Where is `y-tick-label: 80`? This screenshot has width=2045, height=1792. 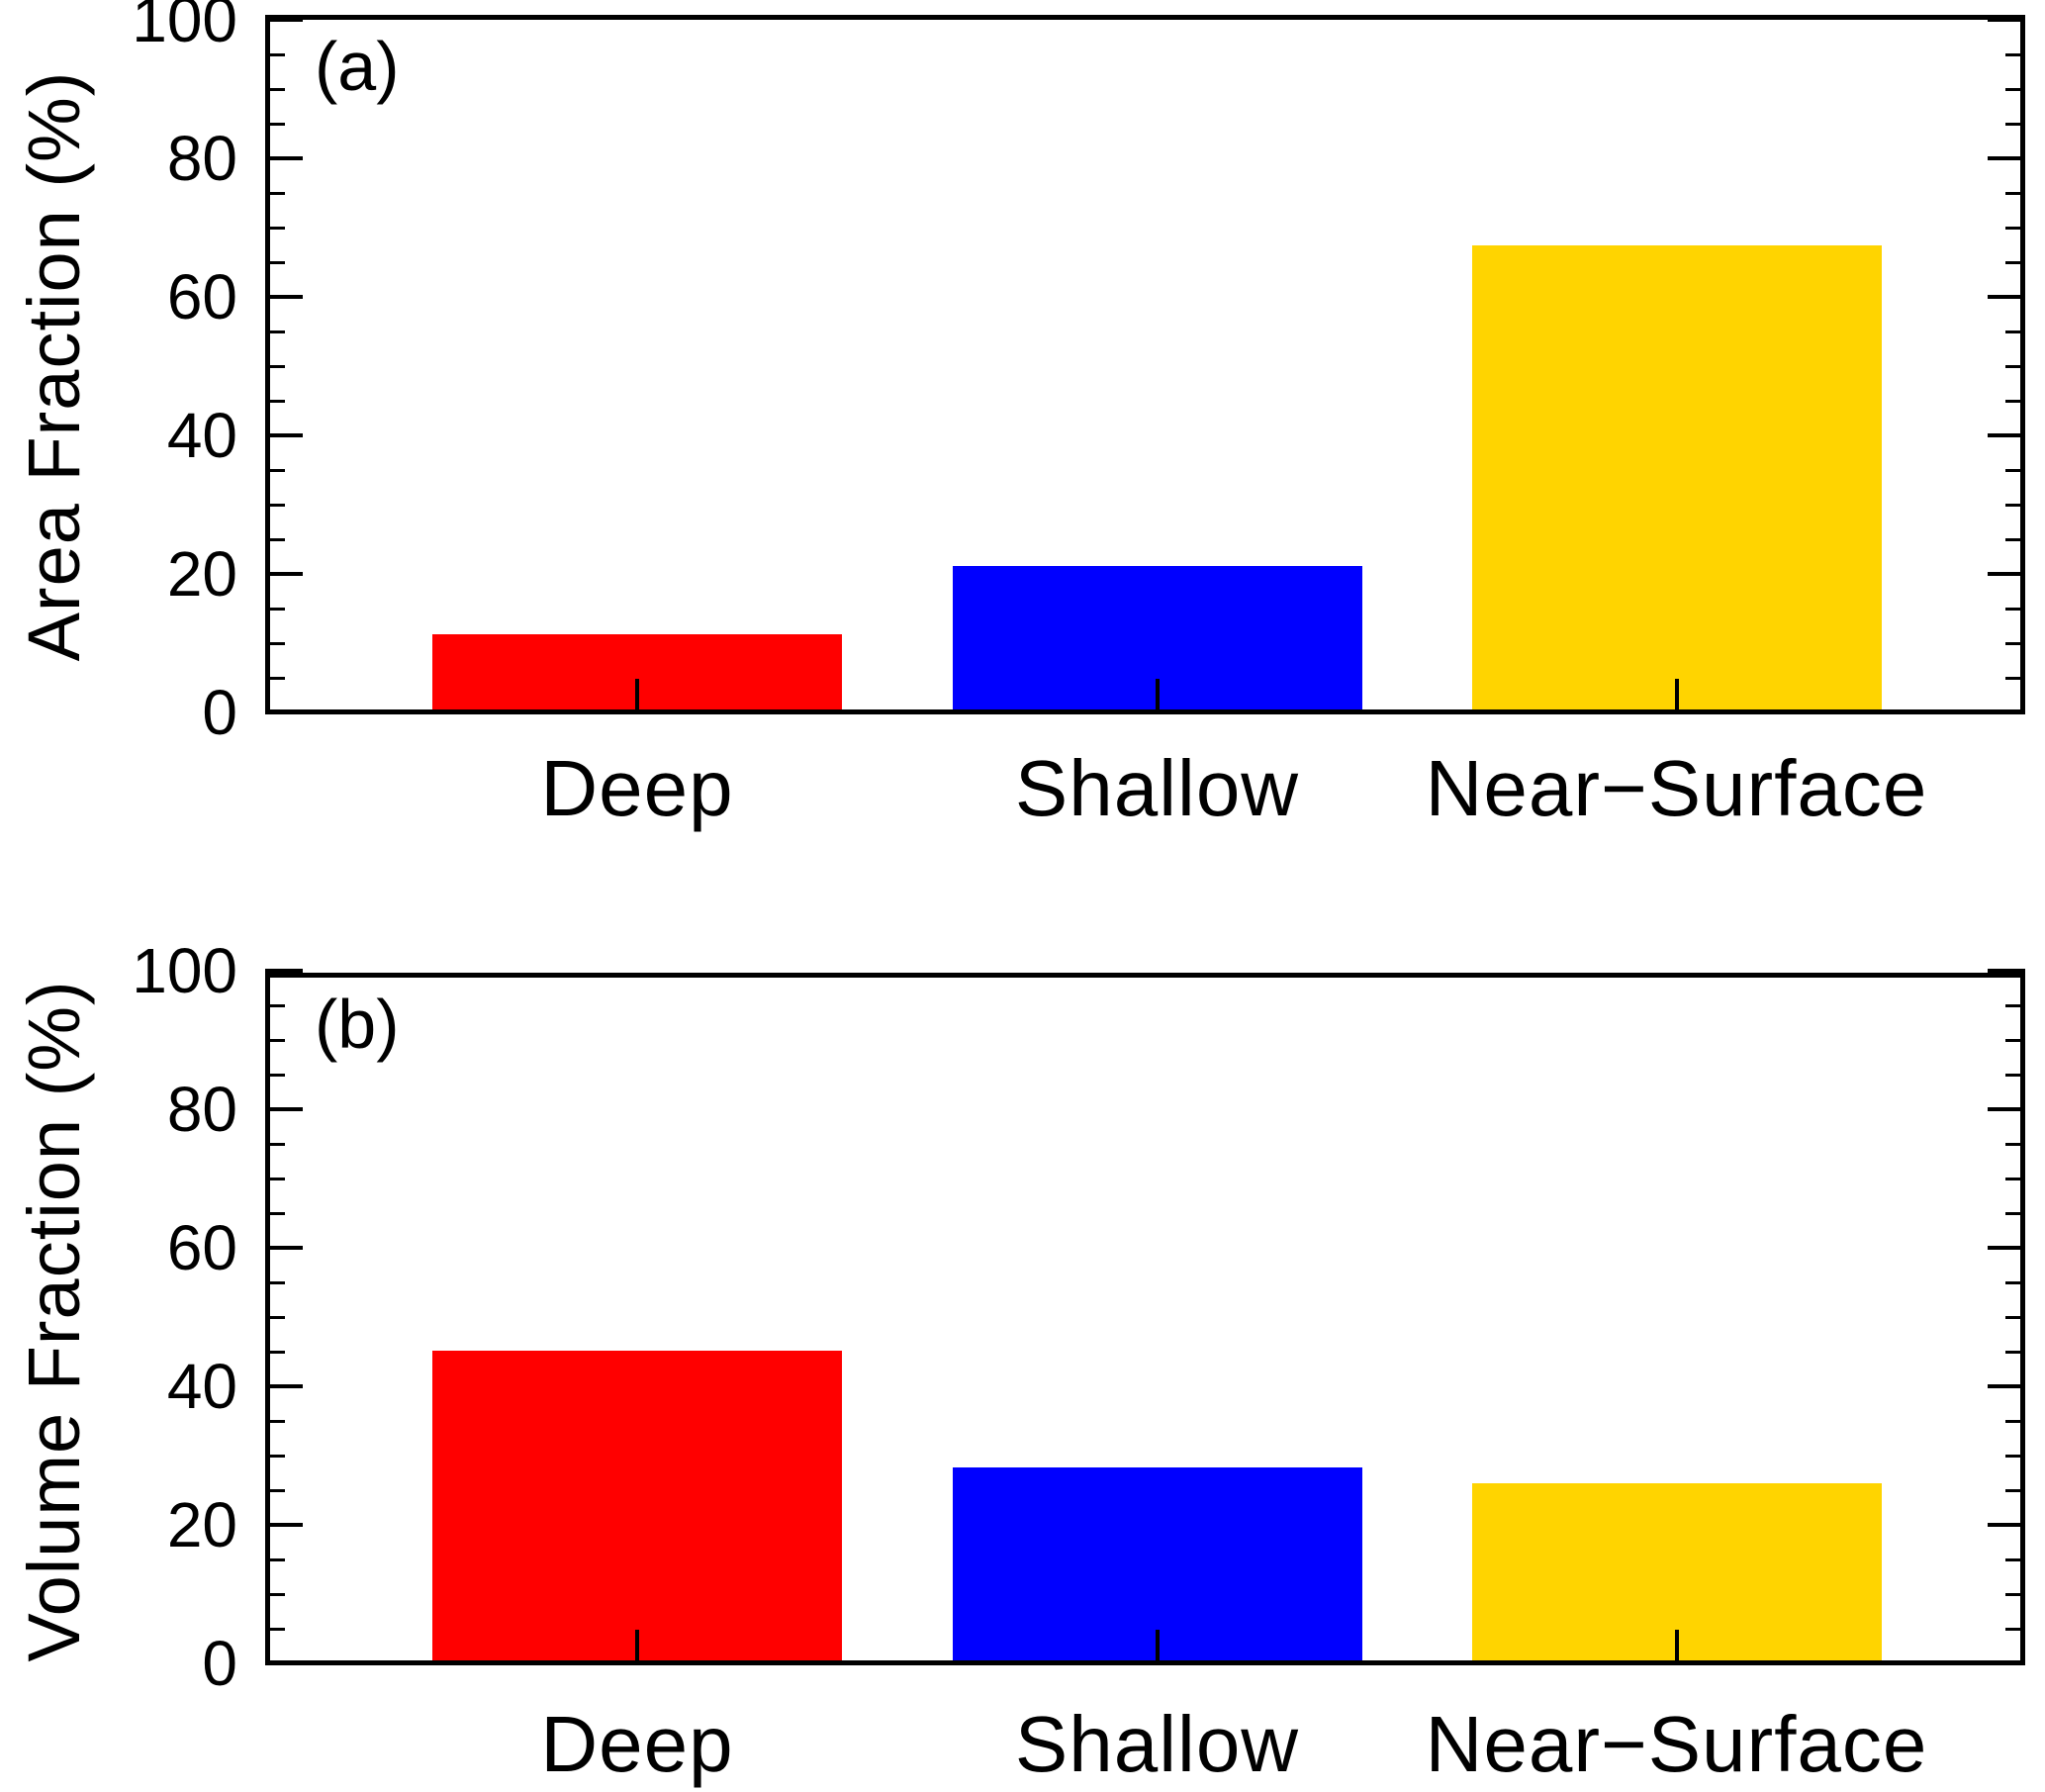 y-tick-label: 80 is located at coordinates (201, 1109).